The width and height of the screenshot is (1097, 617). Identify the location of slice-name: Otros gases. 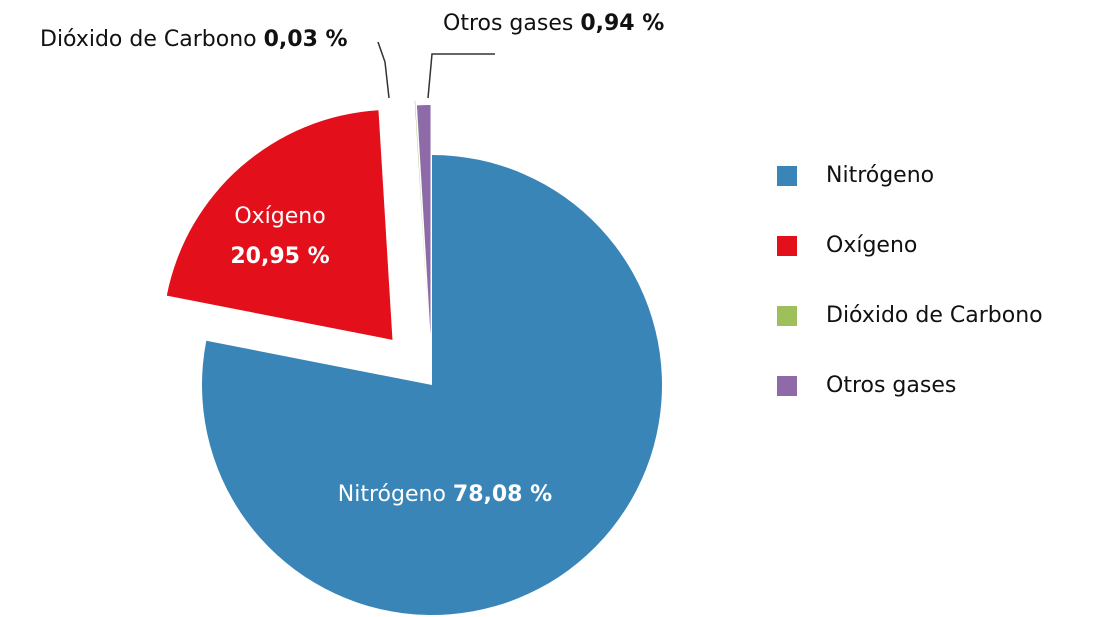
(508, 23).